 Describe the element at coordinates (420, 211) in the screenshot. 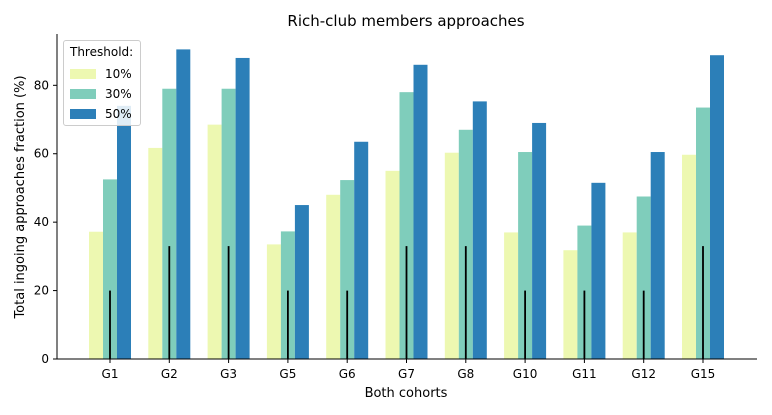

I see `bar-G7-50pct` at that location.